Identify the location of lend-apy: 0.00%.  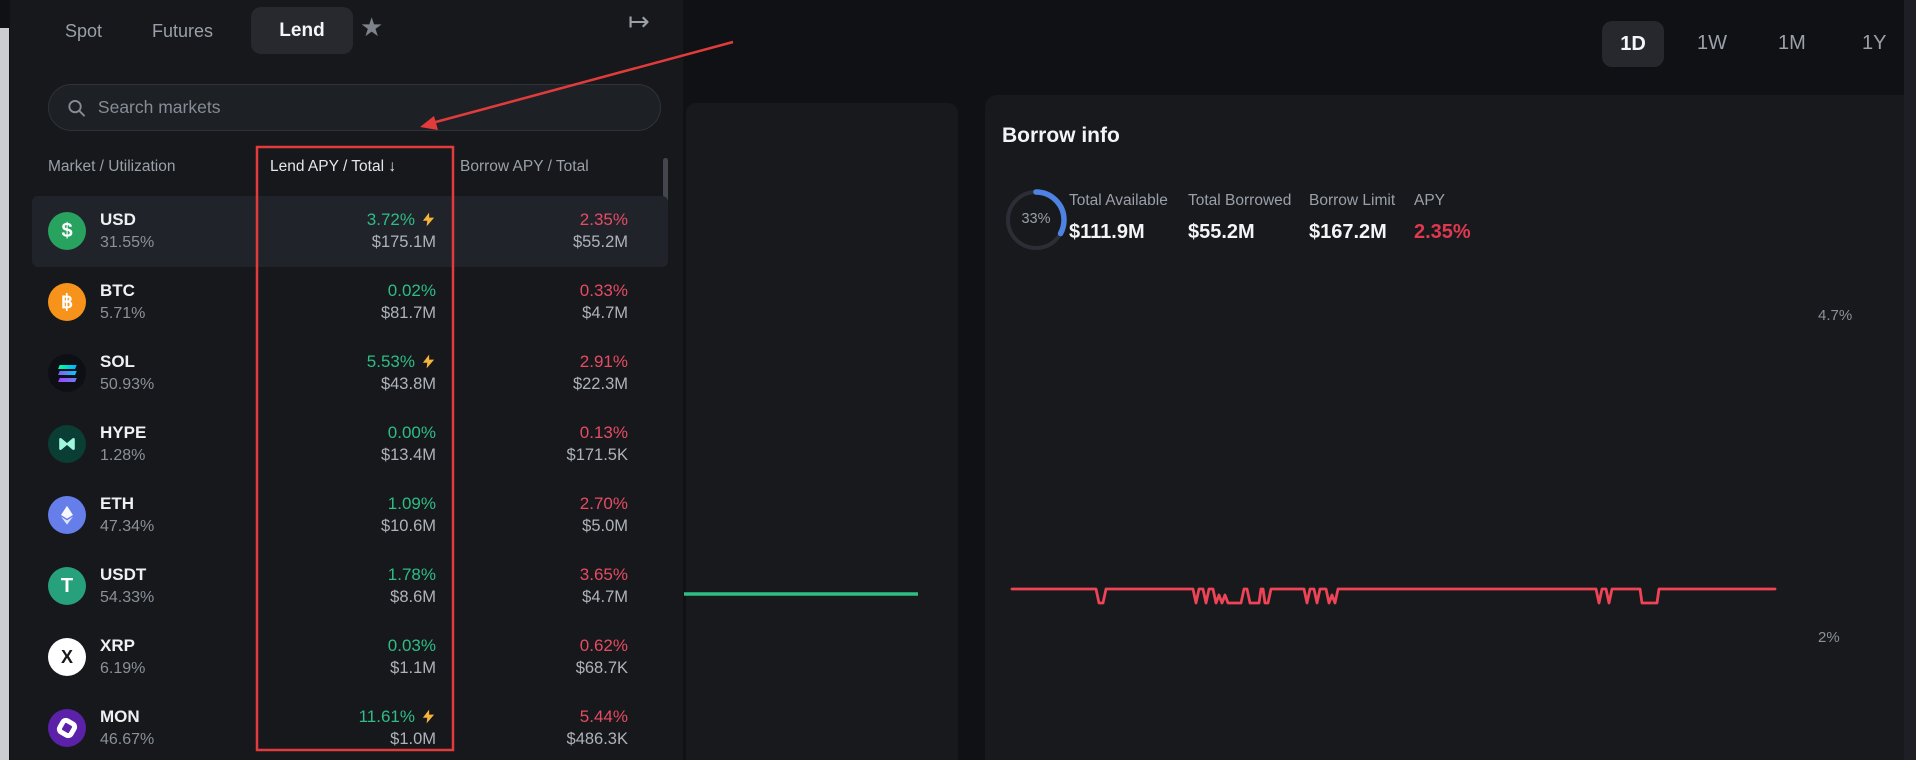
(411, 432).